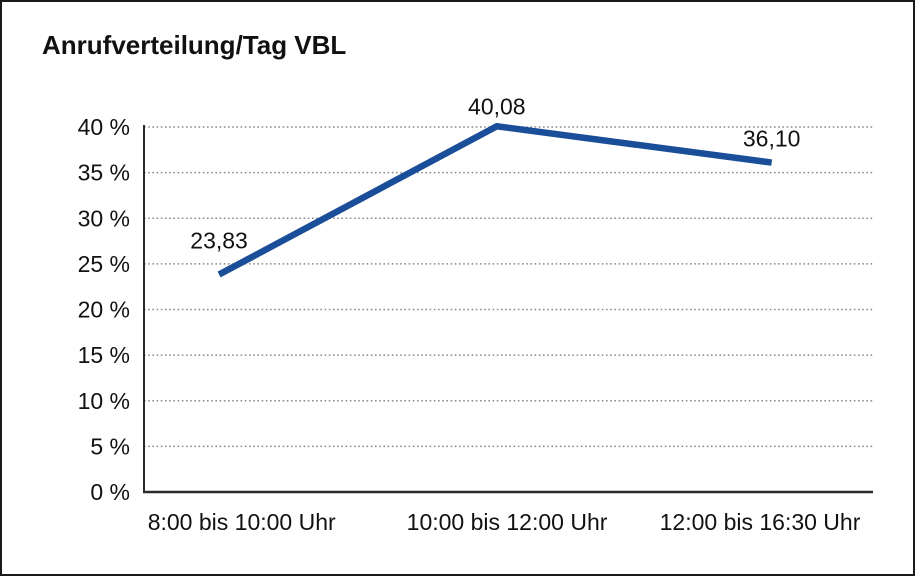 This screenshot has width=915, height=576. What do you see at coordinates (110, 446) in the screenshot?
I see `y-tick-label: 5 %` at bounding box center [110, 446].